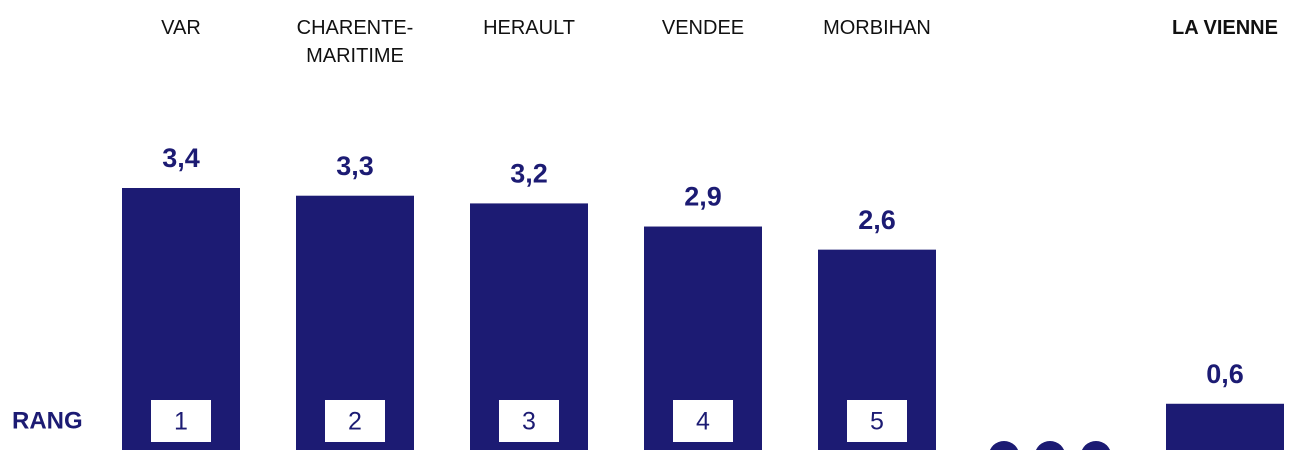  I want to click on value-label: 3,4, so click(181, 158).